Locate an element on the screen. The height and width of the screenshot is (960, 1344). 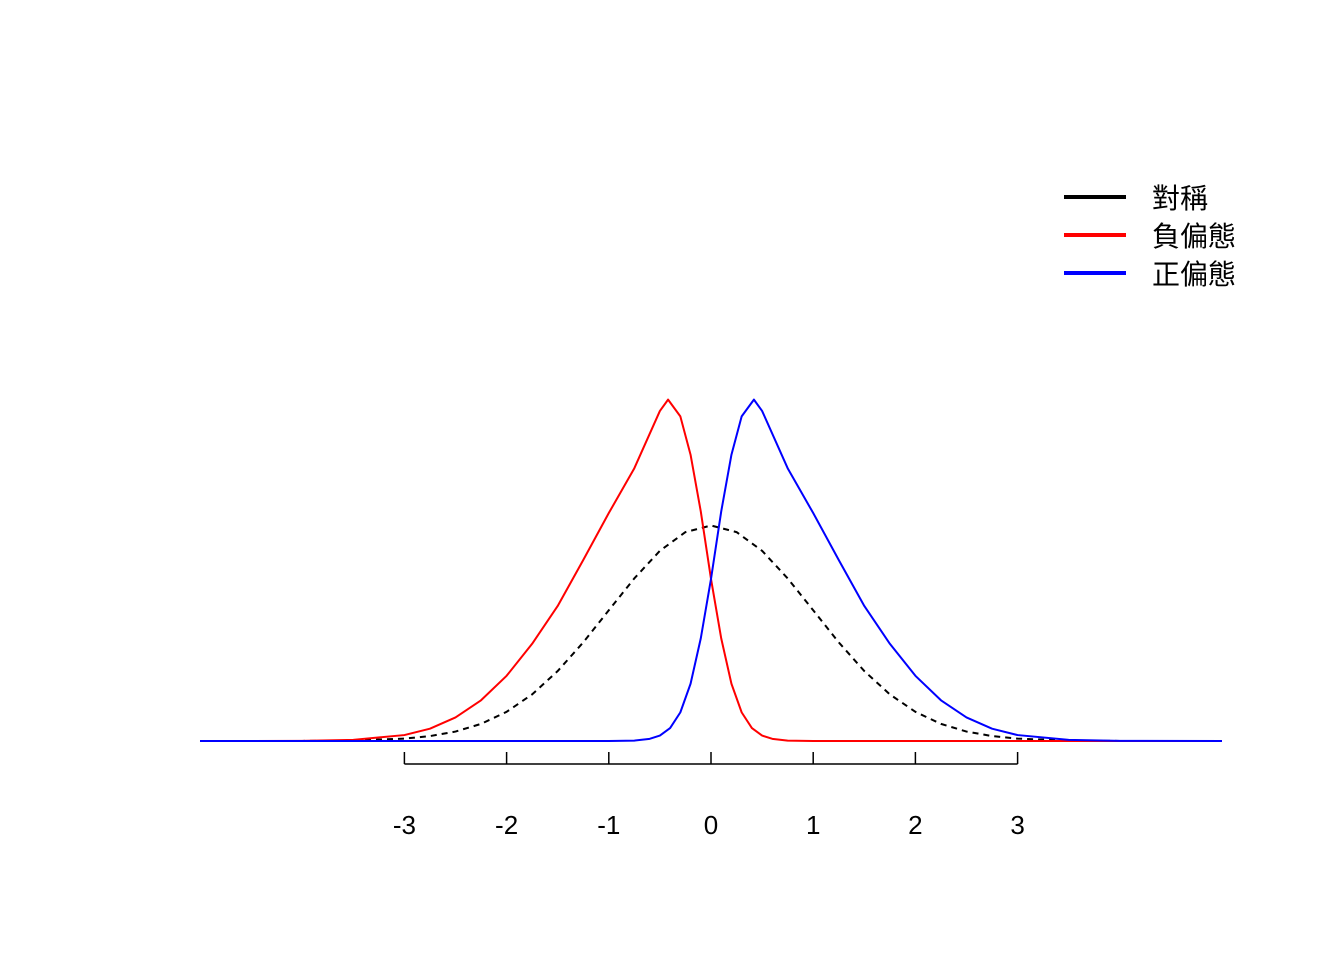
x-tick-label-0: -3 is located at coordinates (404, 825).